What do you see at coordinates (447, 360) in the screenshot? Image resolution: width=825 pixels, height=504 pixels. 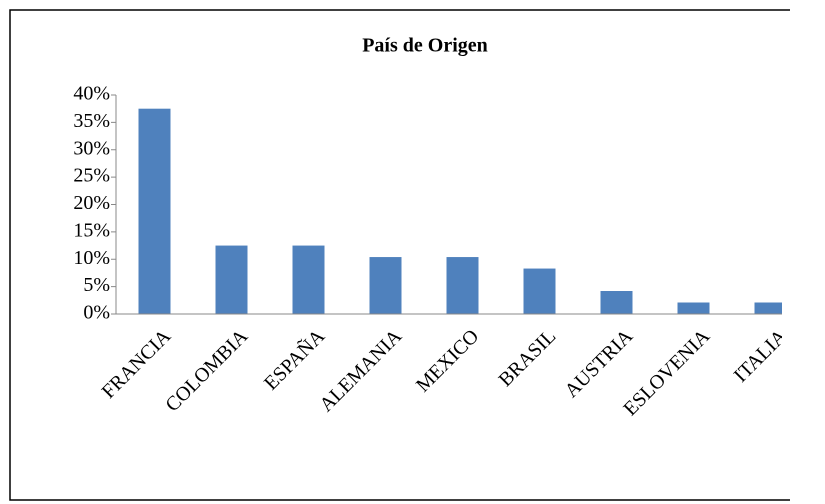 I see `x-tick-label: MEXICO` at bounding box center [447, 360].